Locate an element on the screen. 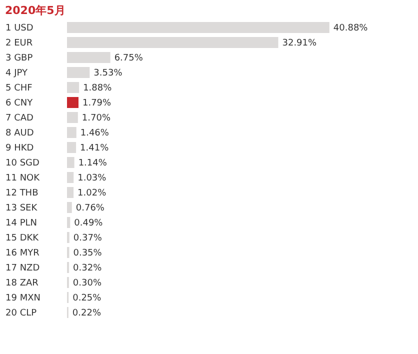 This screenshot has height=354, width=418. y-tick-label: 15 DKK is located at coordinates (23, 239).